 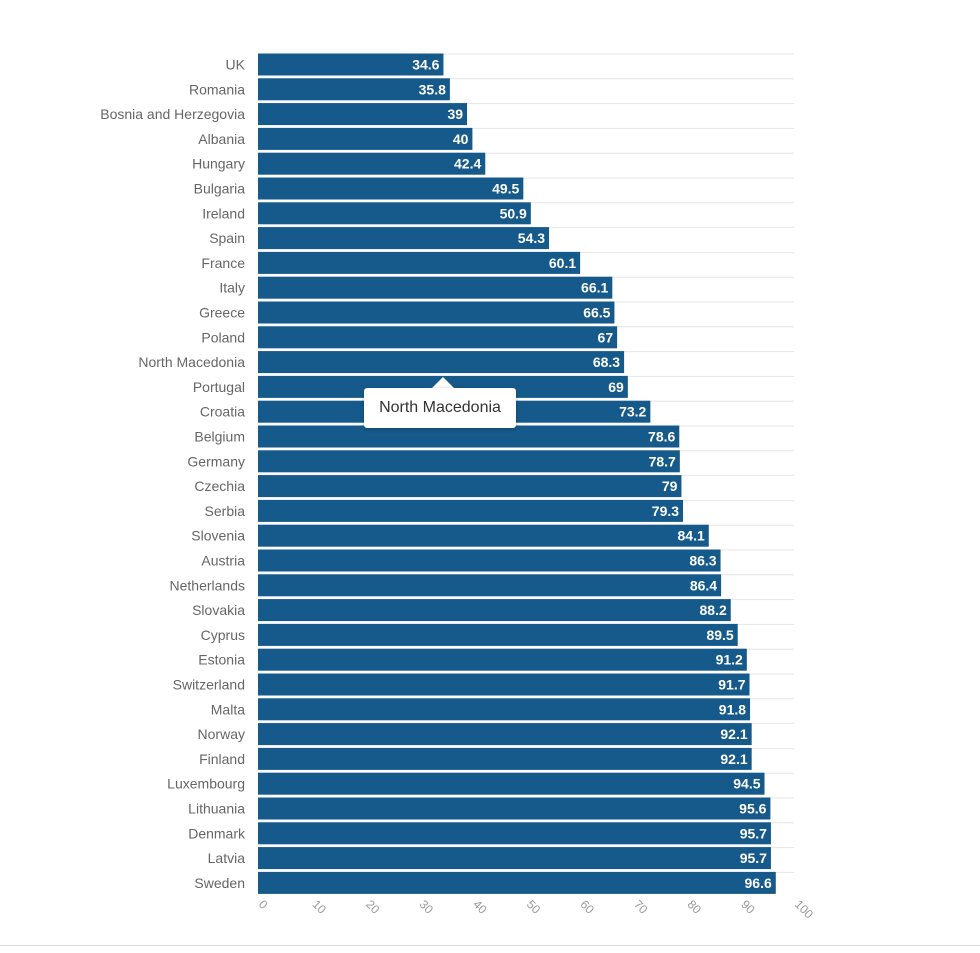 I want to click on data-label: 68.3, so click(x=606, y=362).